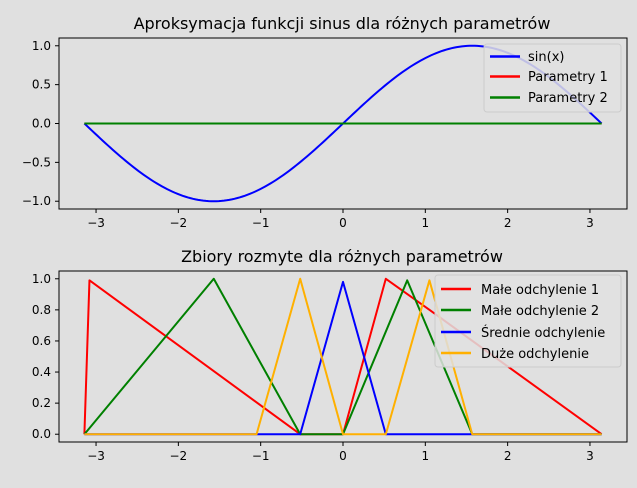 Image resolution: width=637 pixels, height=488 pixels. I want to click on legend-label: Średnie odchylenie, so click(543, 333).